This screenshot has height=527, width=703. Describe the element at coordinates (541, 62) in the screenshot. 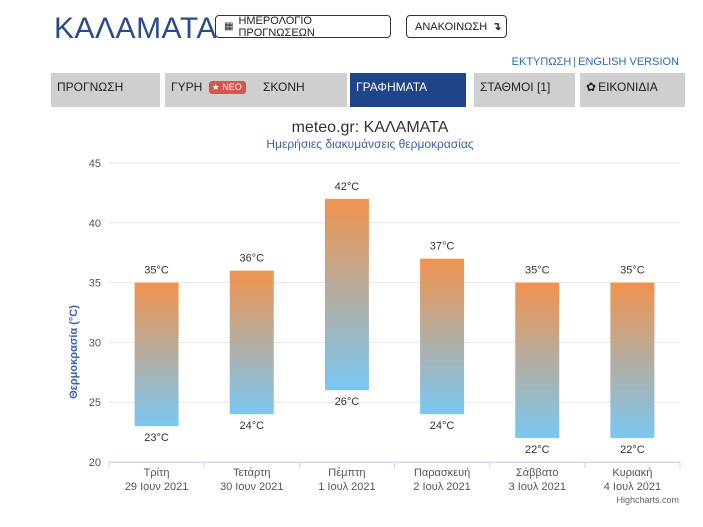

I see `print-link: ΕΚΤΥΠΩΣΗ` at that location.